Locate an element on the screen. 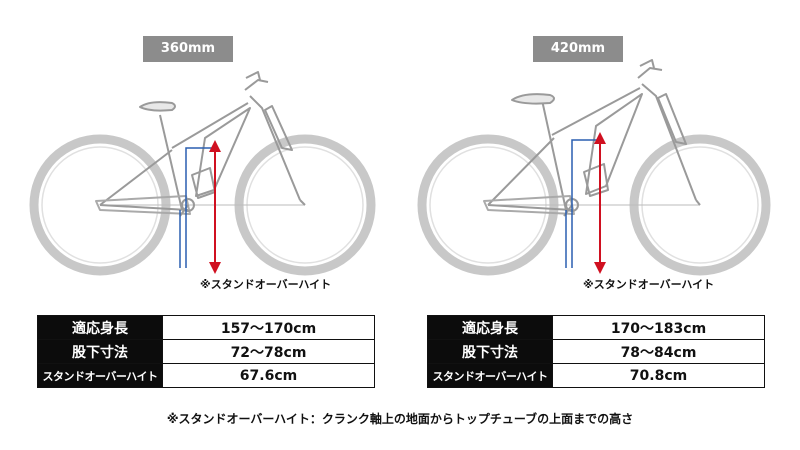  row-value: 67.6cm is located at coordinates (268, 375).